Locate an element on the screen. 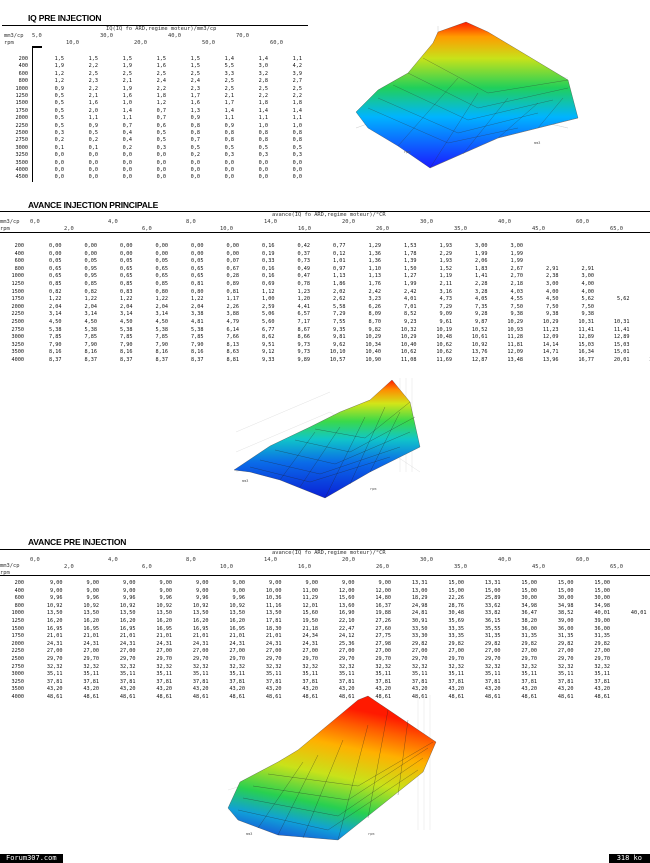 Image resolution: width=650 pixels, height=863 pixels. table-cell: 2,2 is located at coordinates (93, 66).